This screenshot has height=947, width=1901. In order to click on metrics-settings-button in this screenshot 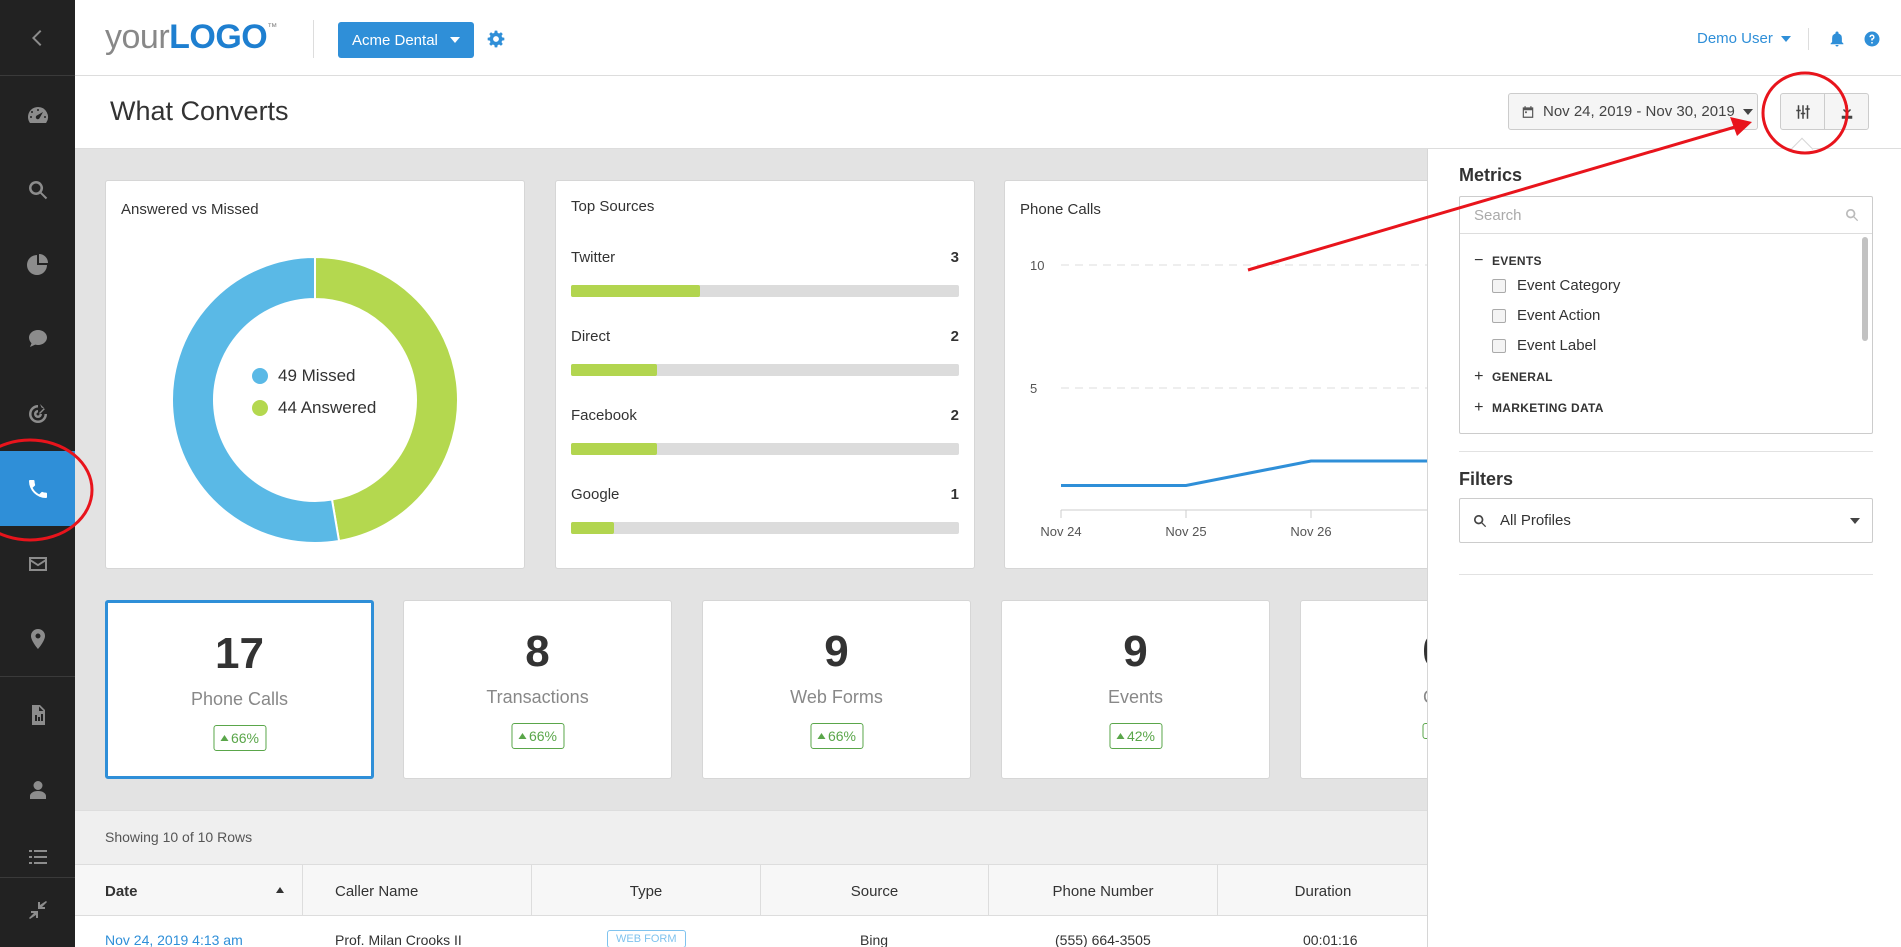, I will do `click(1802, 111)`.